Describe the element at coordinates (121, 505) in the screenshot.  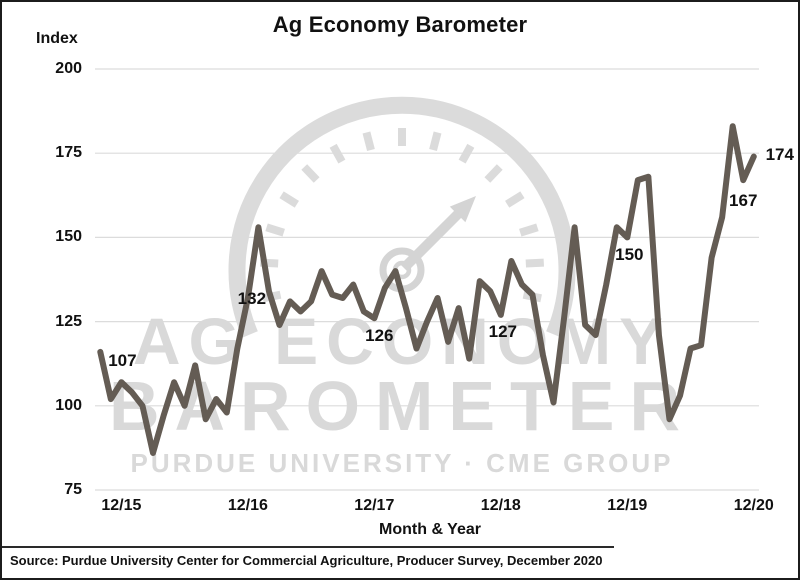
I see `x-tick-label: 12/15` at that location.